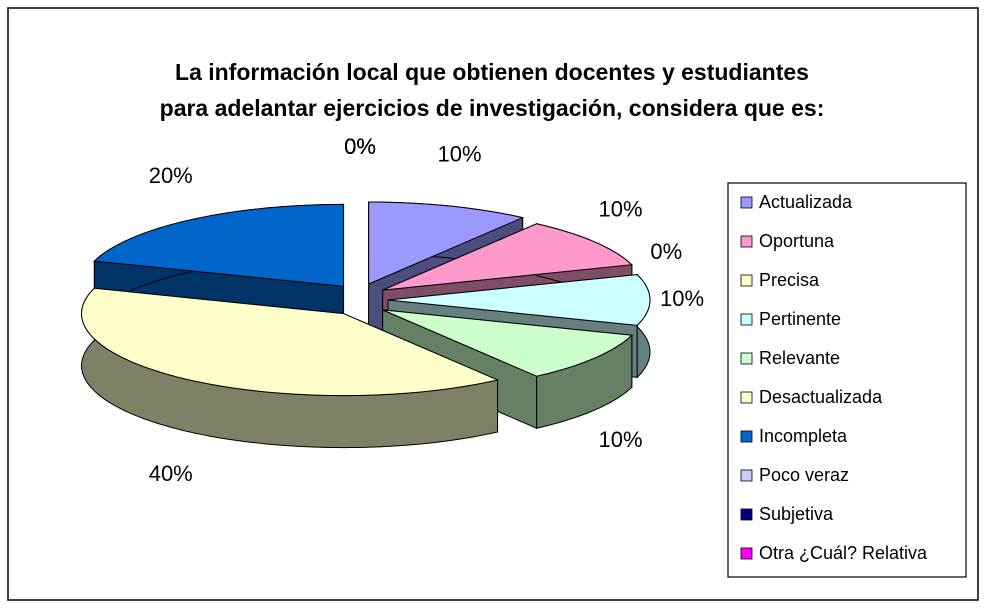  Describe the element at coordinates (796, 514) in the screenshot. I see `legend-label: Subjetiva` at that location.